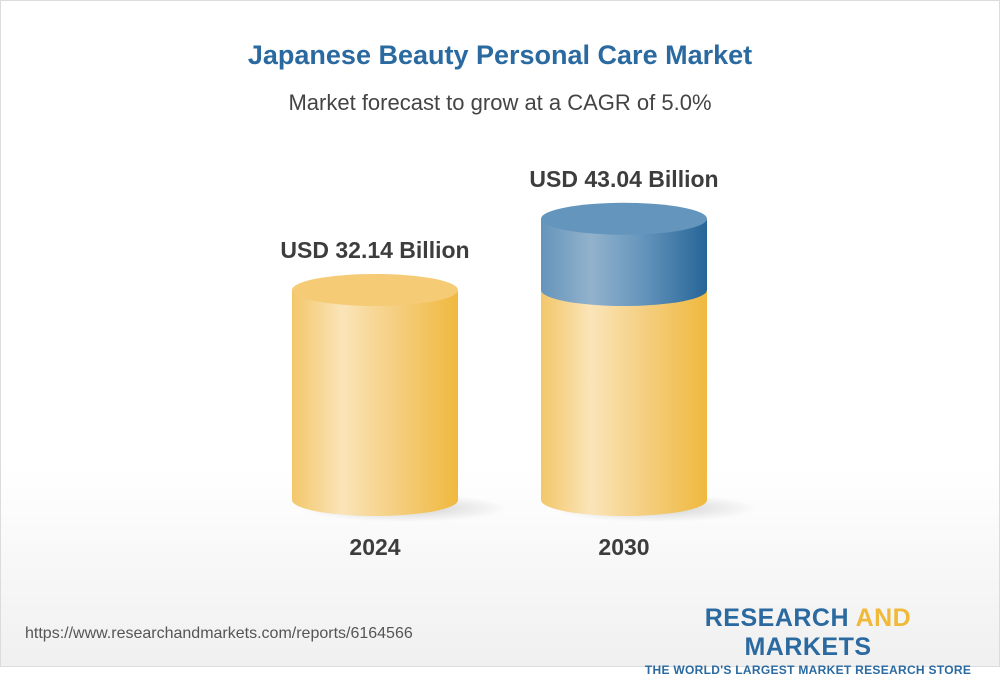  Describe the element at coordinates (624, 403) in the screenshot. I see `bar-2030-base` at that location.